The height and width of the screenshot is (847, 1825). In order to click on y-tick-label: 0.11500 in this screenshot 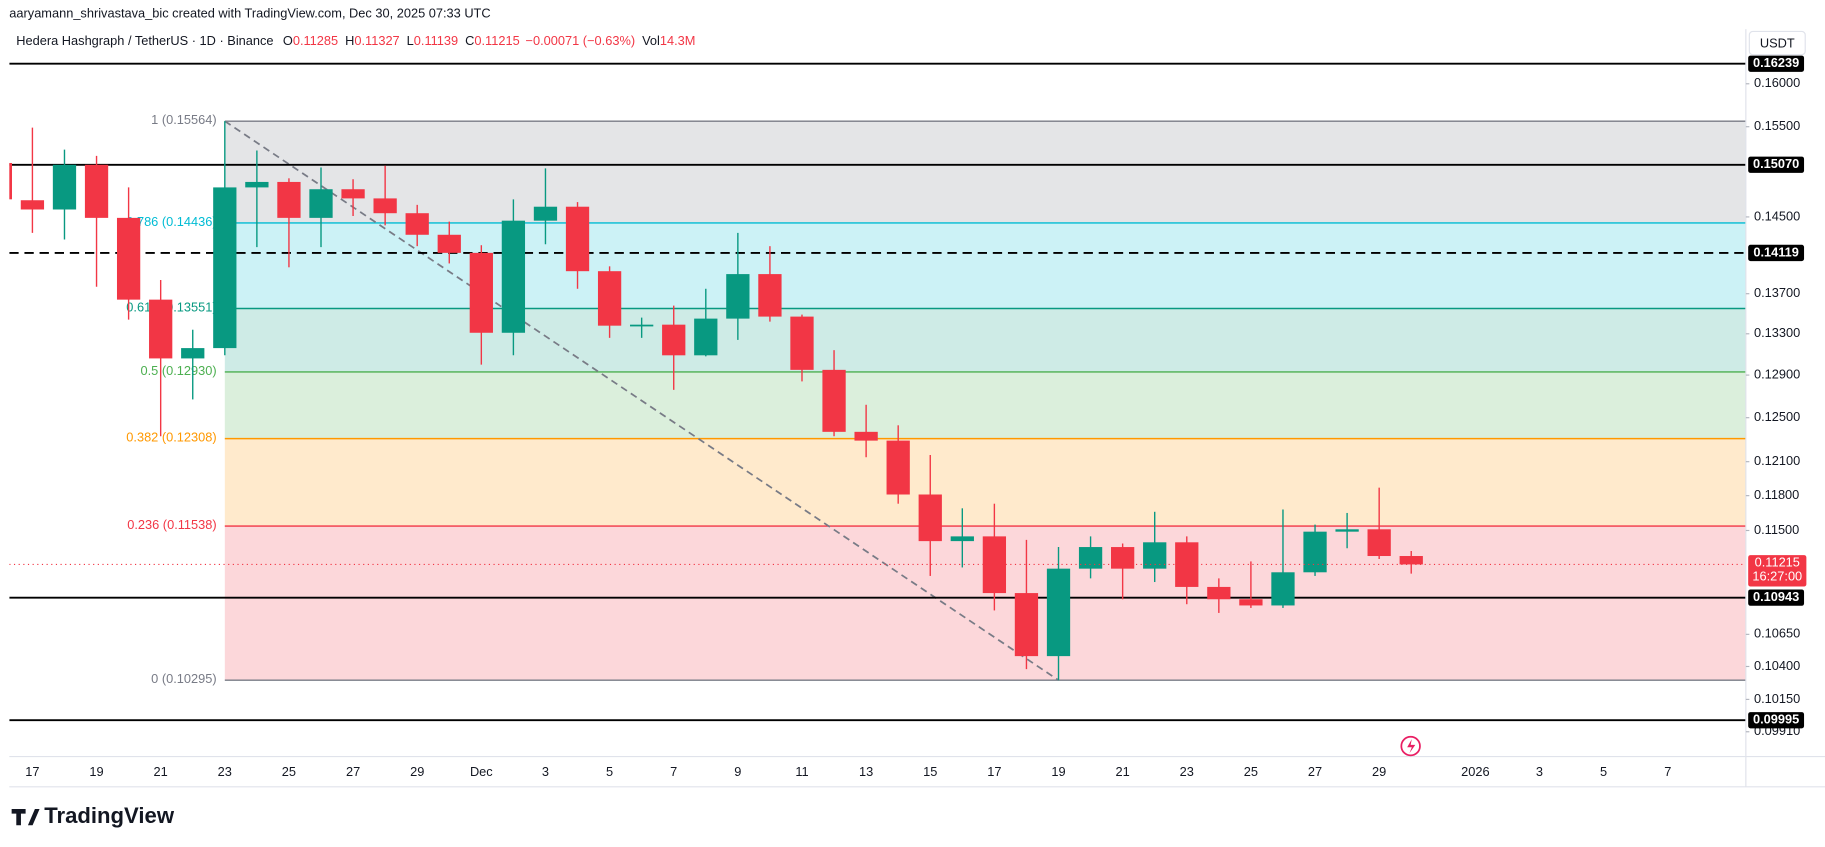, I will do `click(1776, 529)`.